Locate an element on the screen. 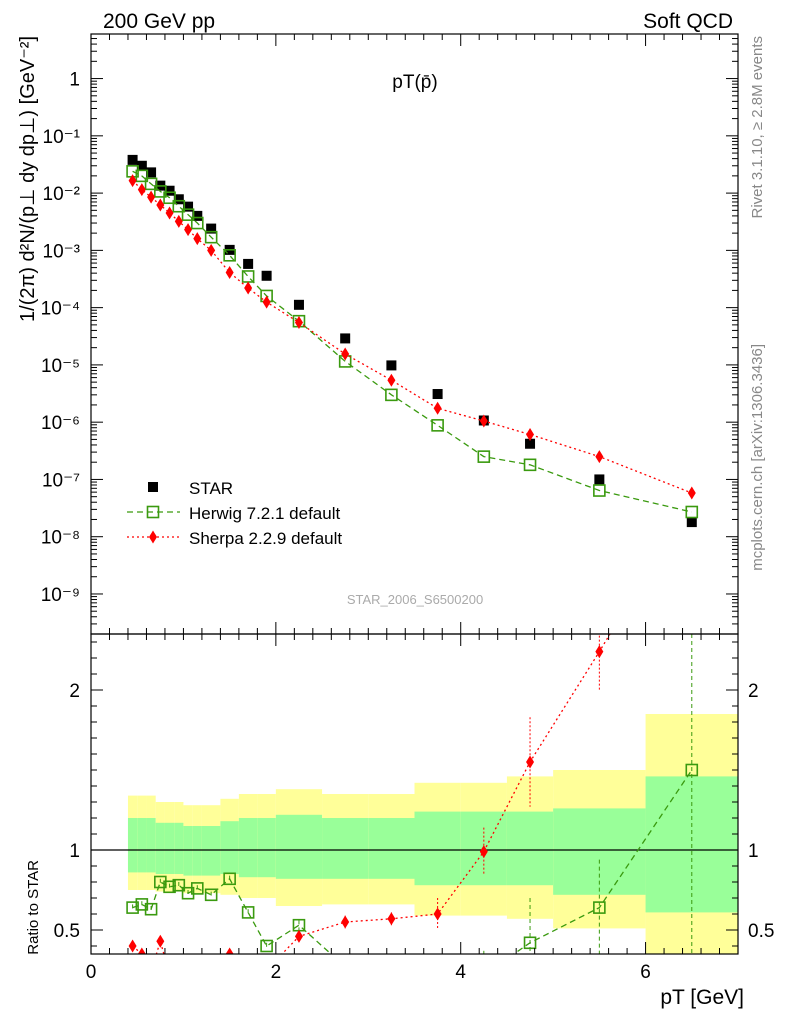 Image resolution: width=786 pixels, height=1024 pixels. ratio-y-tick-label-right: 0.5 is located at coordinates (761, 931).